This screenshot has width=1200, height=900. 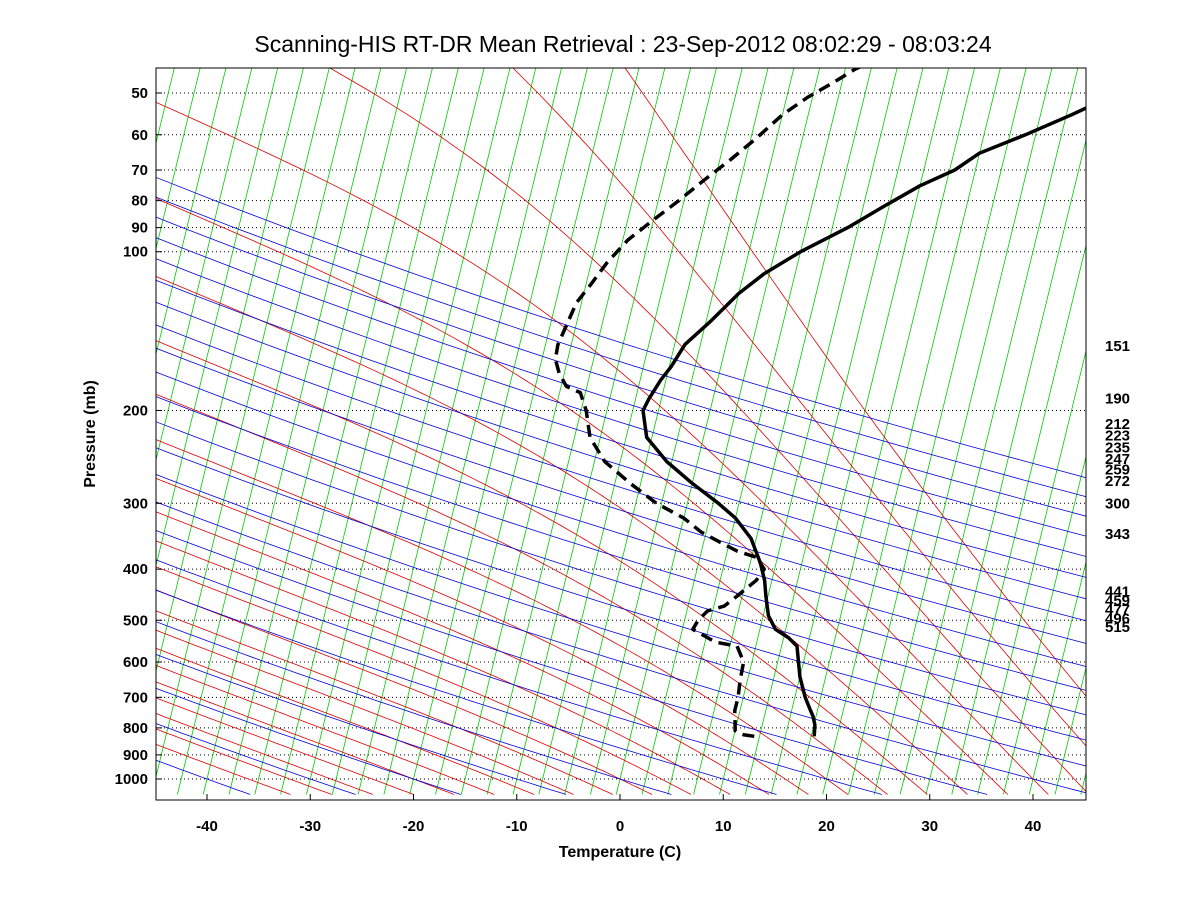 I want to click on right-label: 459, so click(x=1117, y=601).